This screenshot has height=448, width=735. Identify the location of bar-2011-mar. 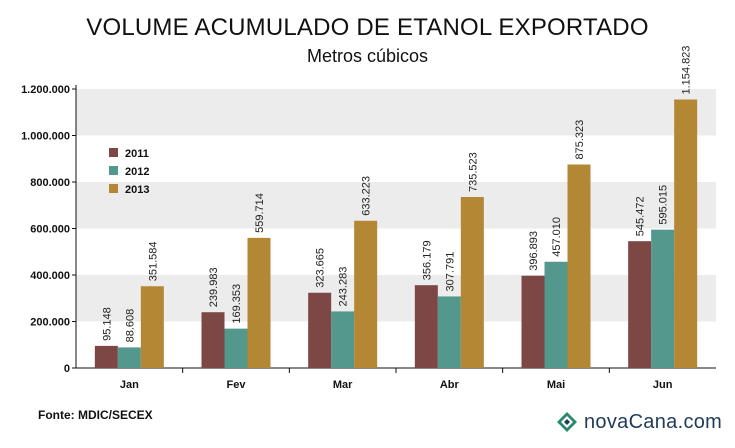
(320, 330).